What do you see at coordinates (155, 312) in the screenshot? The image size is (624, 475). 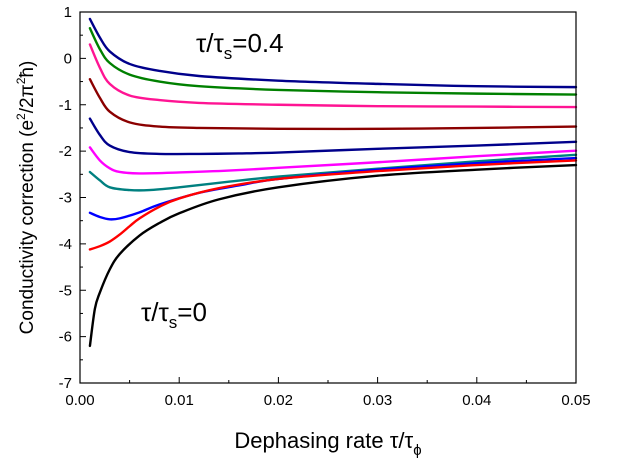 I see `annotation-bottom-base: τ/τ` at bounding box center [155, 312].